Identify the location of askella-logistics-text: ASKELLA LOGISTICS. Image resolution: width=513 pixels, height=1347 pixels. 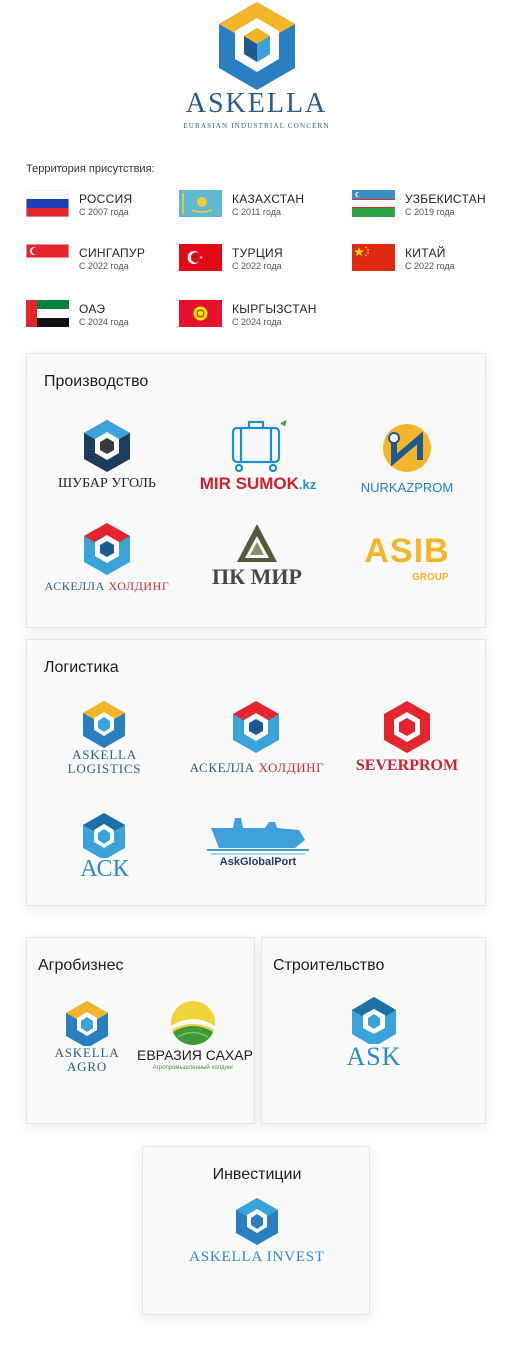
(104, 761).